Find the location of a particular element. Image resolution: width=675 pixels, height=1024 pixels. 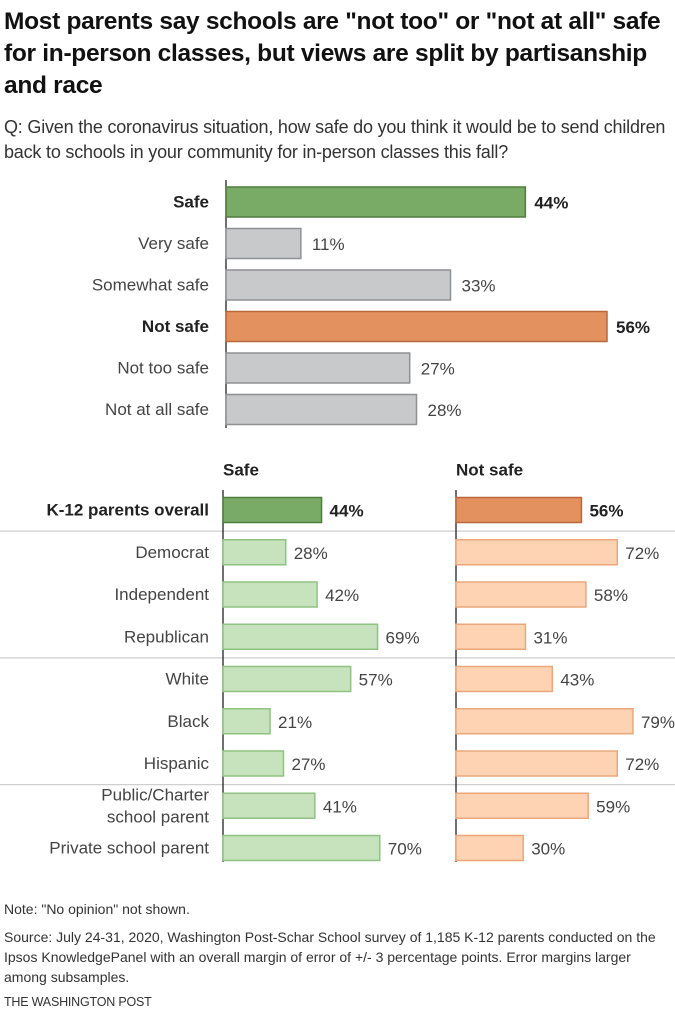

credit: THE WASHINGTON POST is located at coordinates (78, 1002).